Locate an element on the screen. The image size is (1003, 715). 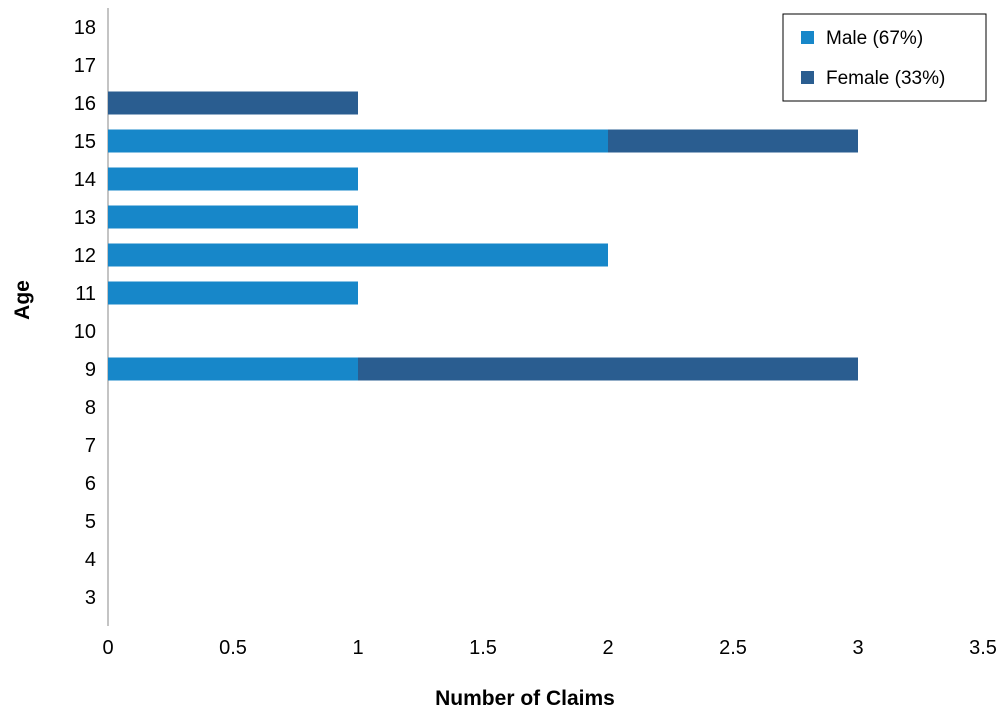
legend-label-male: Male (67%) is located at coordinates (874, 38).